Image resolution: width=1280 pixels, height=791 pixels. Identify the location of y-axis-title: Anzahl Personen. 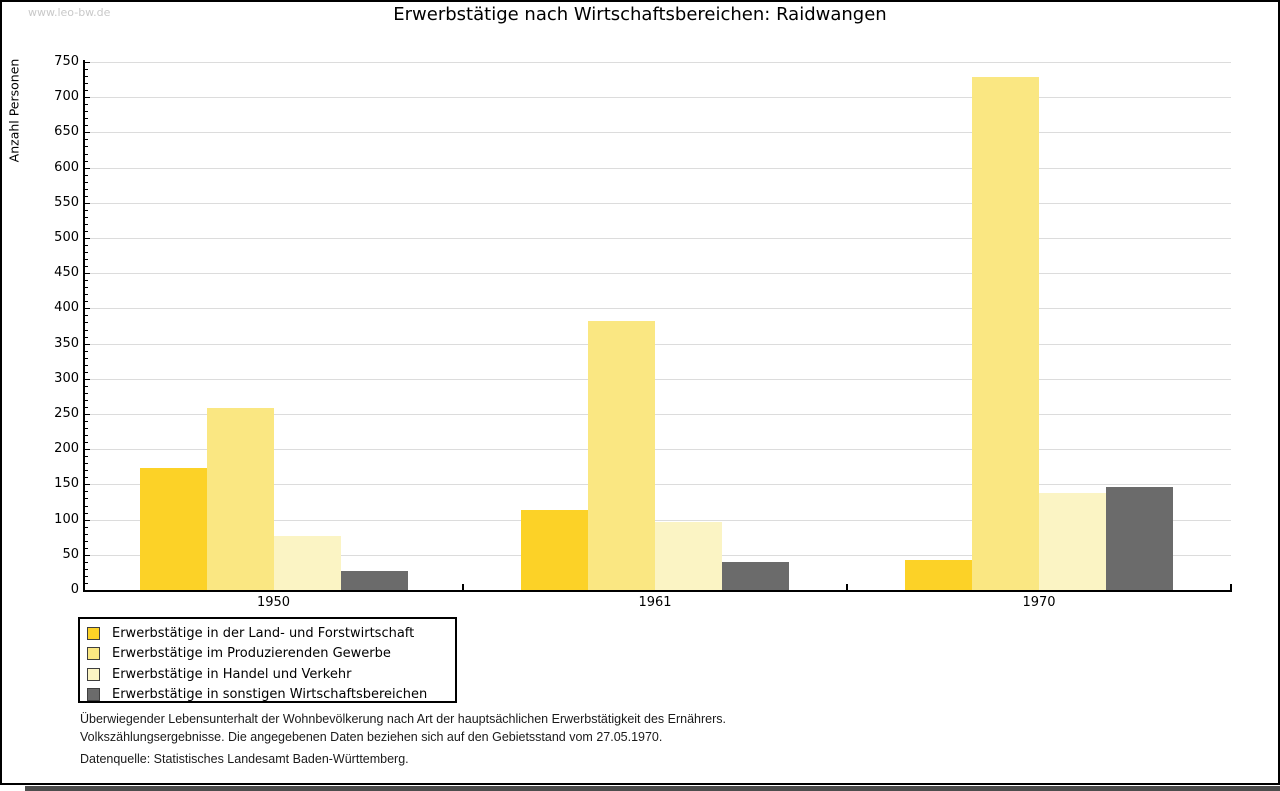
(14, 110).